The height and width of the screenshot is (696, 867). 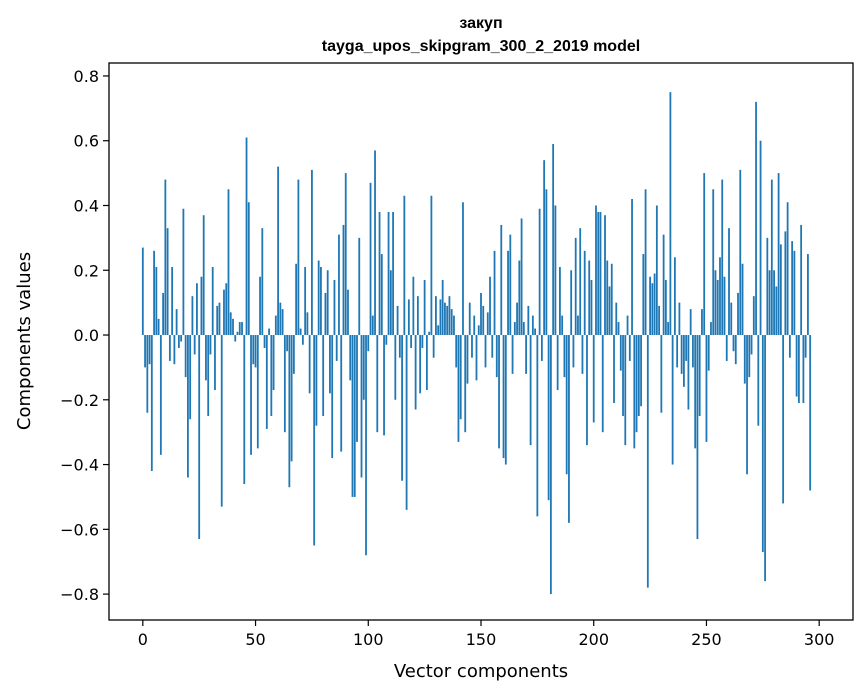 I want to click on x-tick-label: 250, so click(x=706, y=639).